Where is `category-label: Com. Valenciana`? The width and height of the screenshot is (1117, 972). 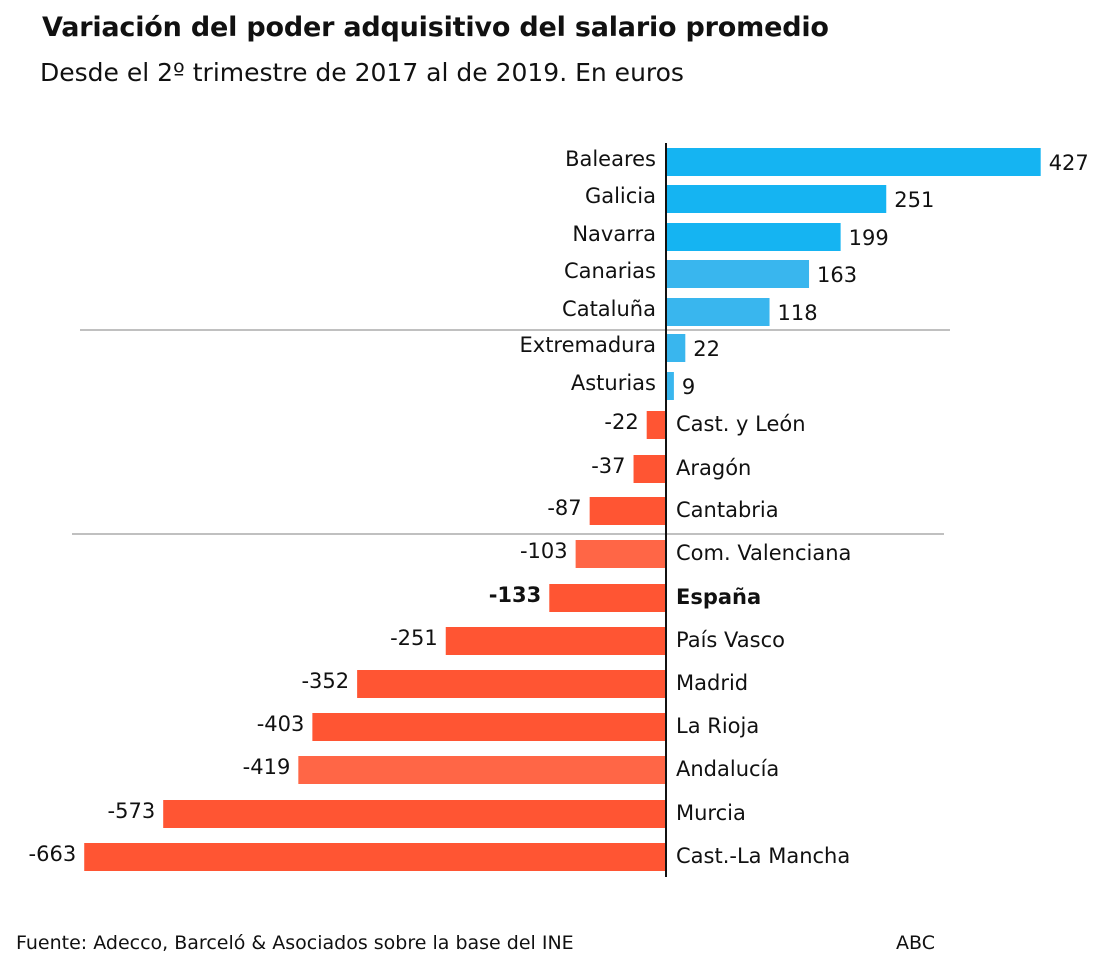 category-label: Com. Valenciana is located at coordinates (763, 553).